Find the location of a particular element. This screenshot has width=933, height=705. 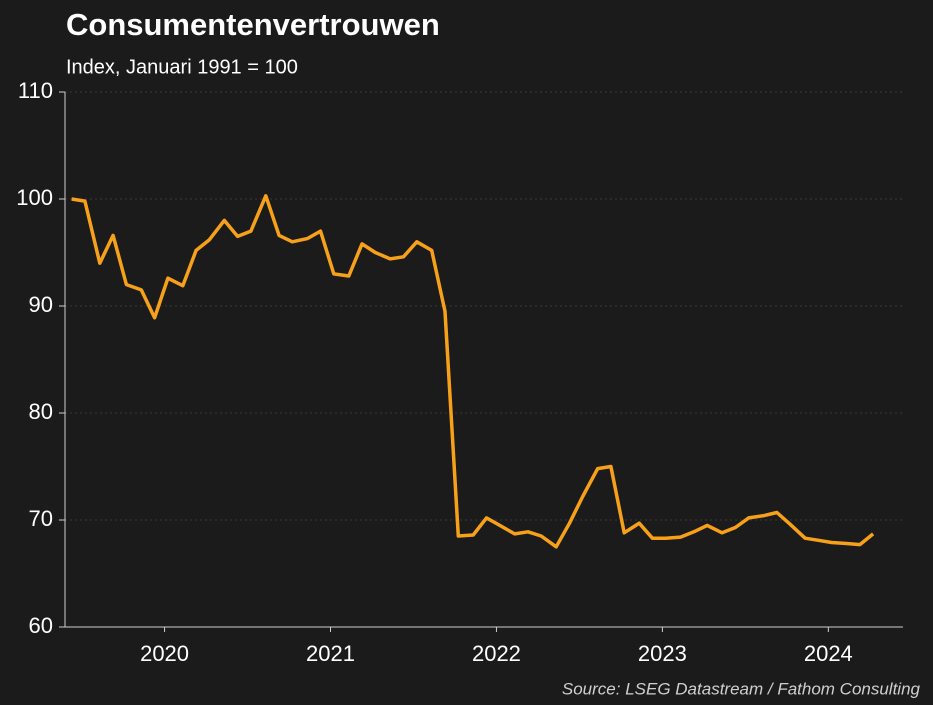

chart-subtitle: Index, Januari 1991 = 100 is located at coordinates (182, 67).